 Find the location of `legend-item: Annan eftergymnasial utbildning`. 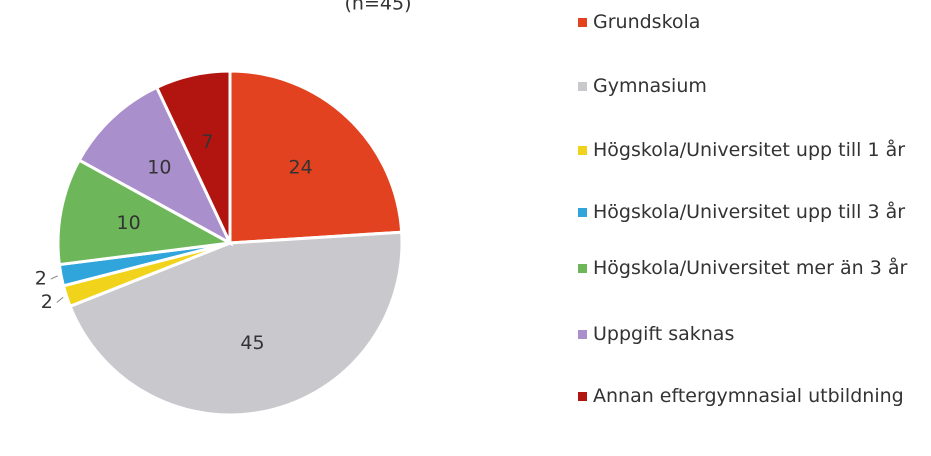

legend-item: Annan eftergymnasial utbildning is located at coordinates (753, 396).